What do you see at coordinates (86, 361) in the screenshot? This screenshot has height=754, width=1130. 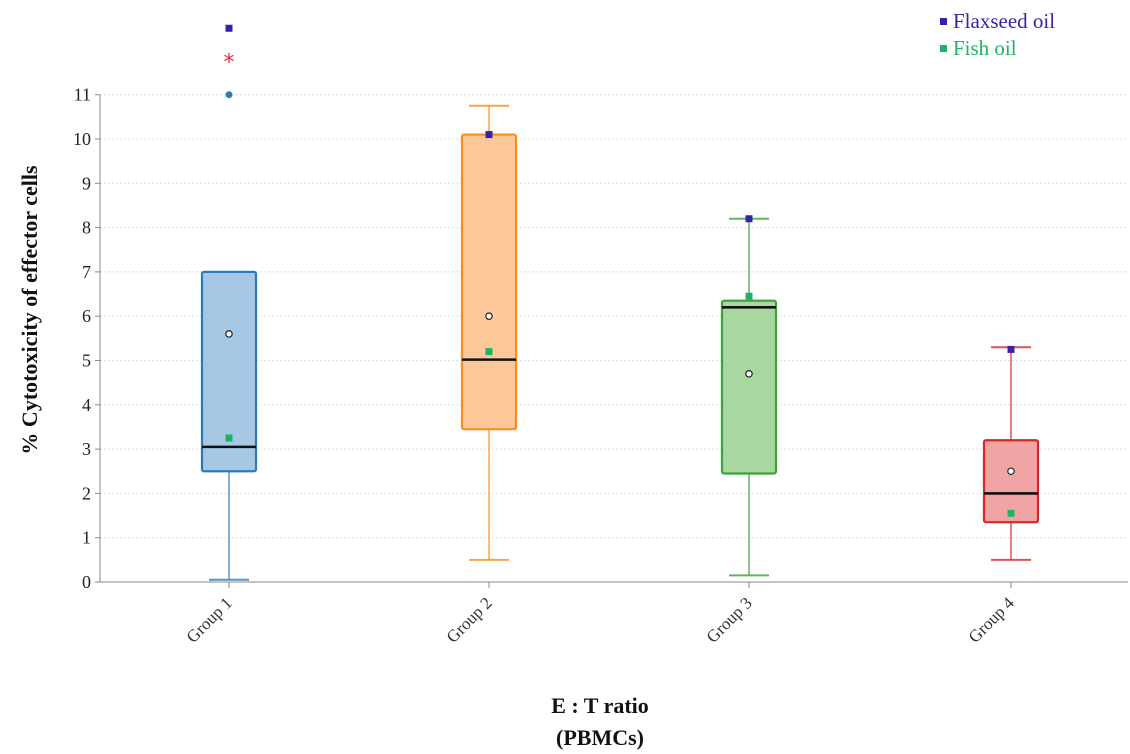 I see `y-tick-label: 5` at bounding box center [86, 361].